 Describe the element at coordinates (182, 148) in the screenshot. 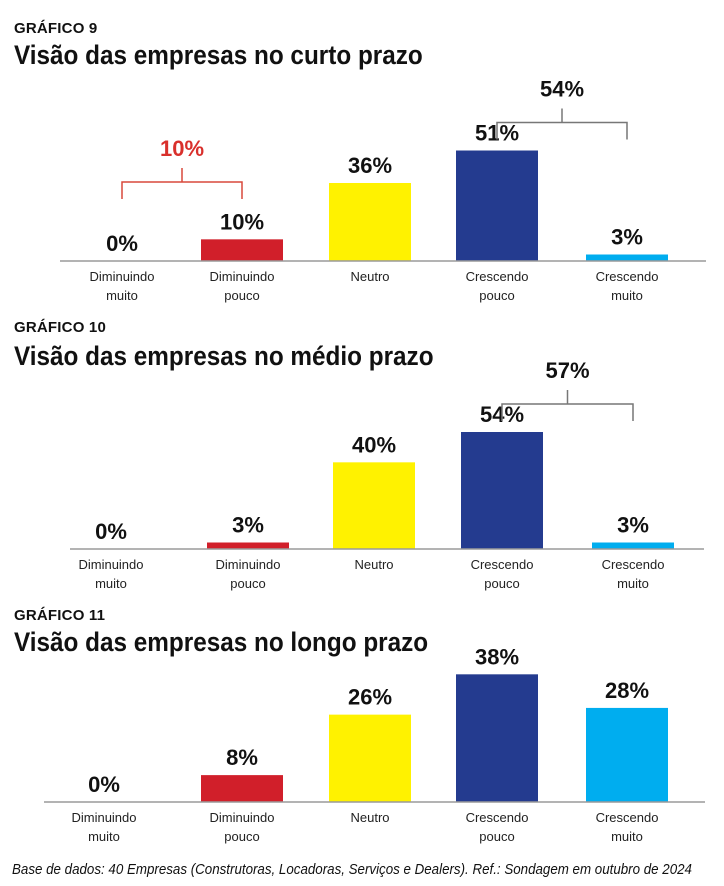

I see `group-label: 10%` at that location.